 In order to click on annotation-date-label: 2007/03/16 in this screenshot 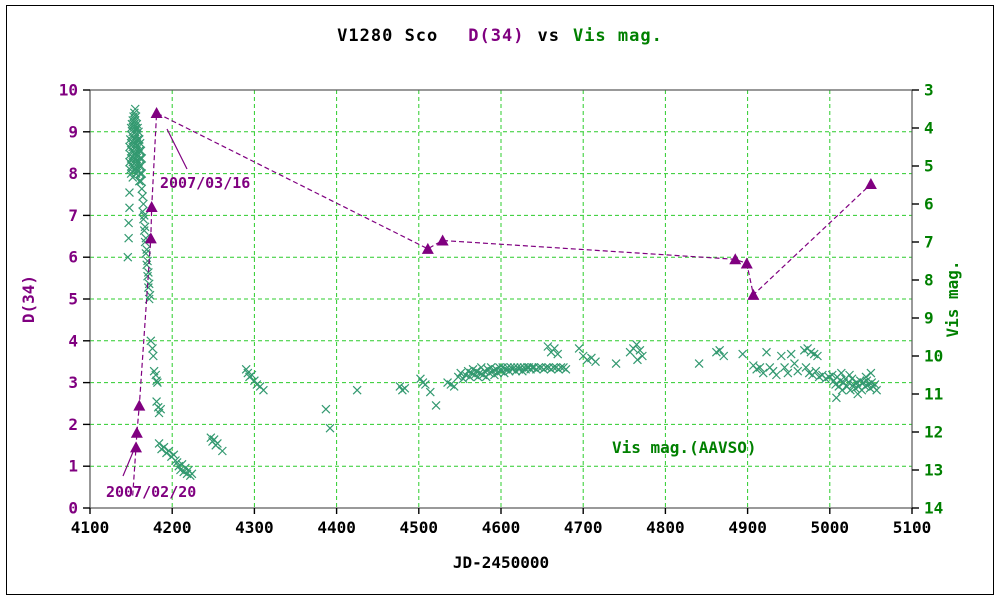, I will do `click(205, 183)`.